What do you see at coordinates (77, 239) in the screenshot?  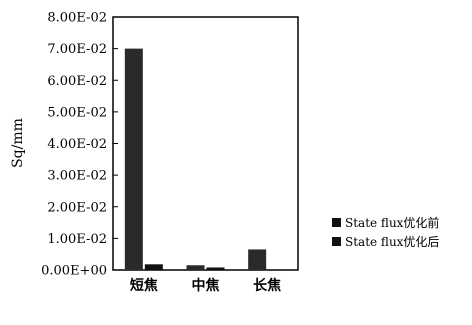 I see `y-tick-label: 1.00E-02` at bounding box center [77, 239].